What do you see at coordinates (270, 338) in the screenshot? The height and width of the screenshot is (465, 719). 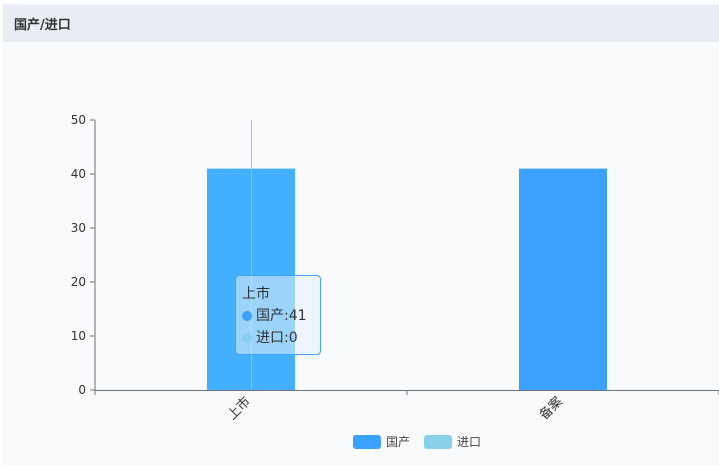 I see `tooltip-label-import: 进口` at bounding box center [270, 338].